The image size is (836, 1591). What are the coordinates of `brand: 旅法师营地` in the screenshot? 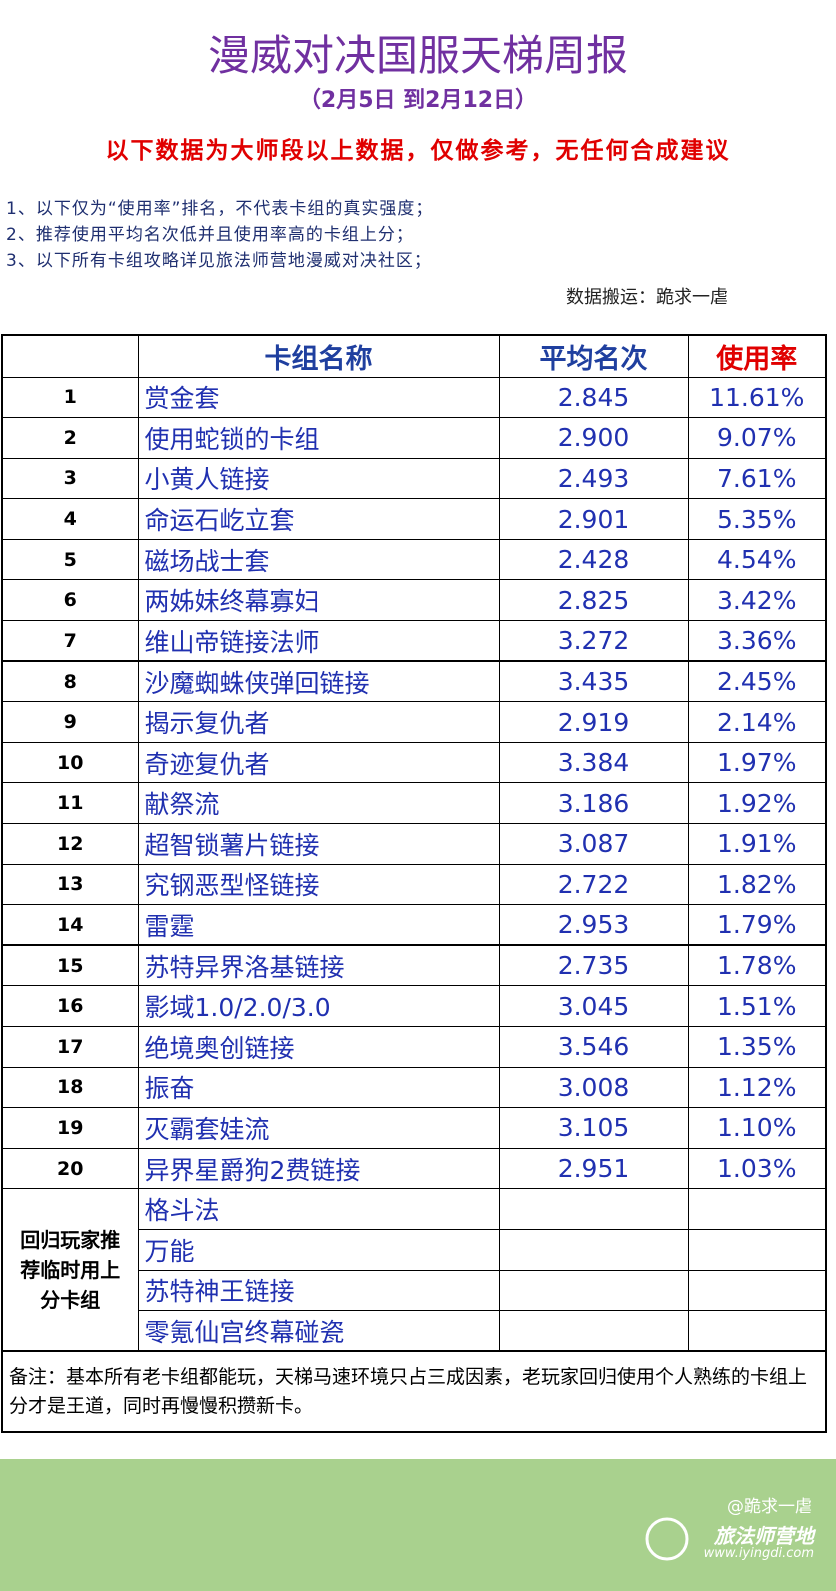 It's located at (764, 1536).